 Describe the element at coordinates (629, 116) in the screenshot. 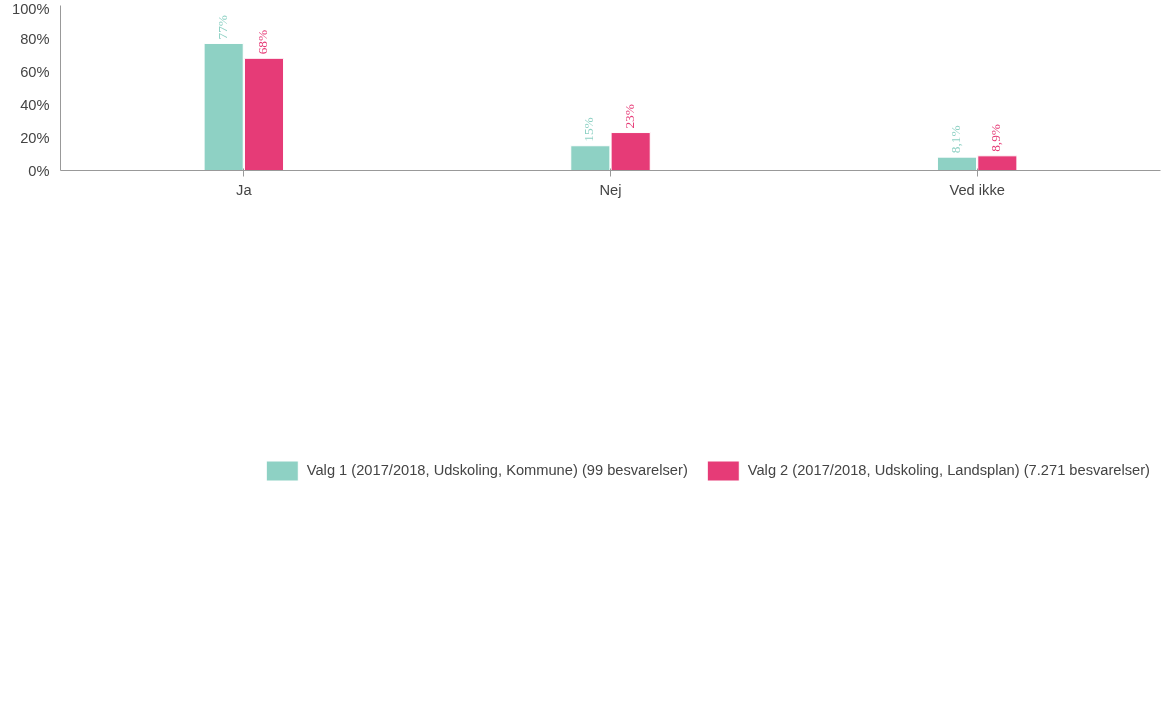

I see `data-label: 23%` at that location.